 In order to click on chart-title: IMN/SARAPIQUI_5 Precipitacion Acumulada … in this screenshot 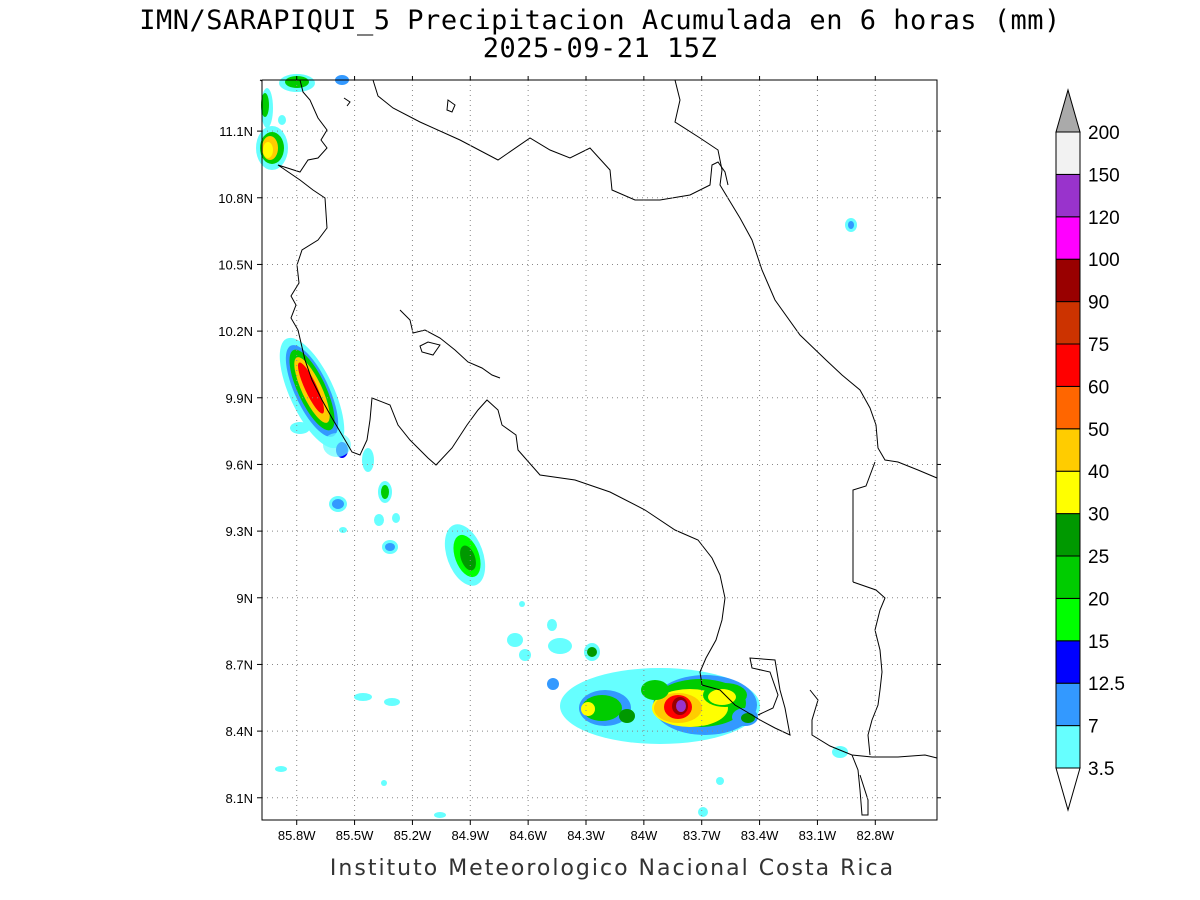, I will do `click(600, 20)`.